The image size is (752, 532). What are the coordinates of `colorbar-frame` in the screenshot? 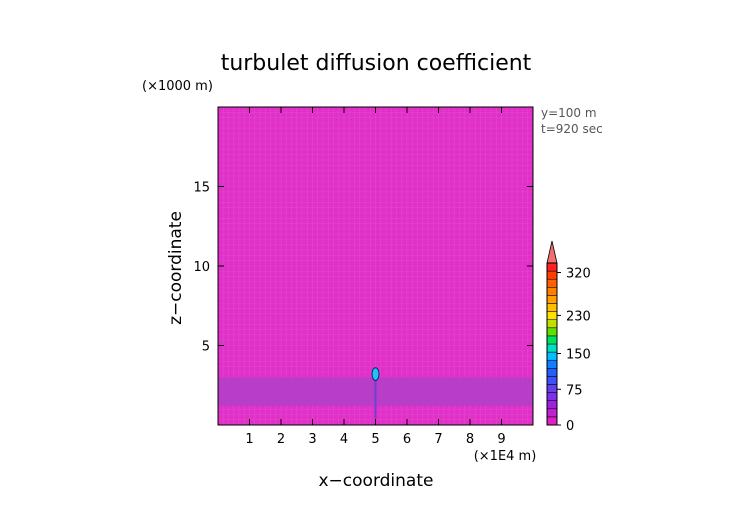 It's located at (552, 344).